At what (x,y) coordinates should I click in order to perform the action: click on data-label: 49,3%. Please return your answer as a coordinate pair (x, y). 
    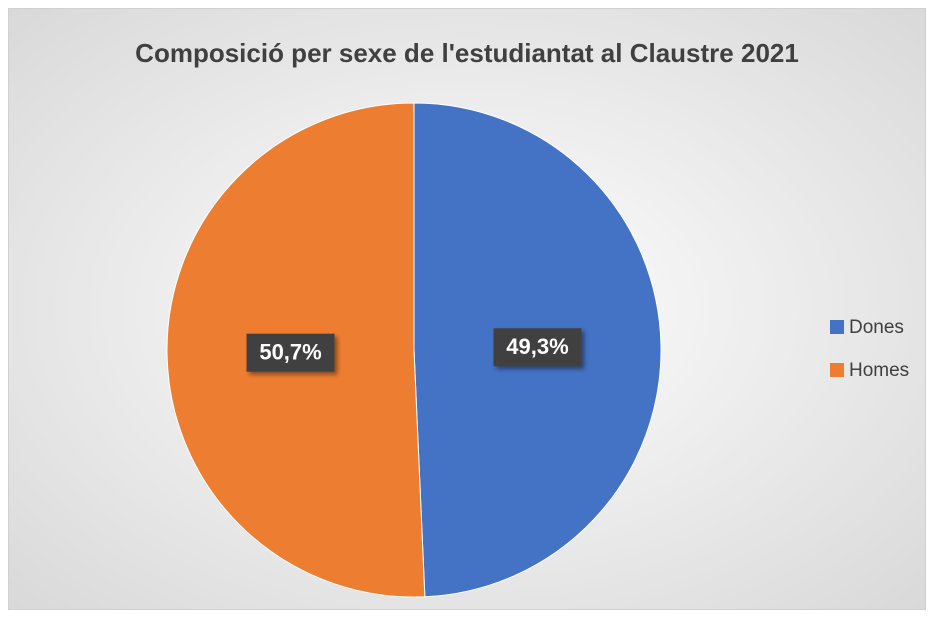
    Looking at the image, I should click on (537, 346).